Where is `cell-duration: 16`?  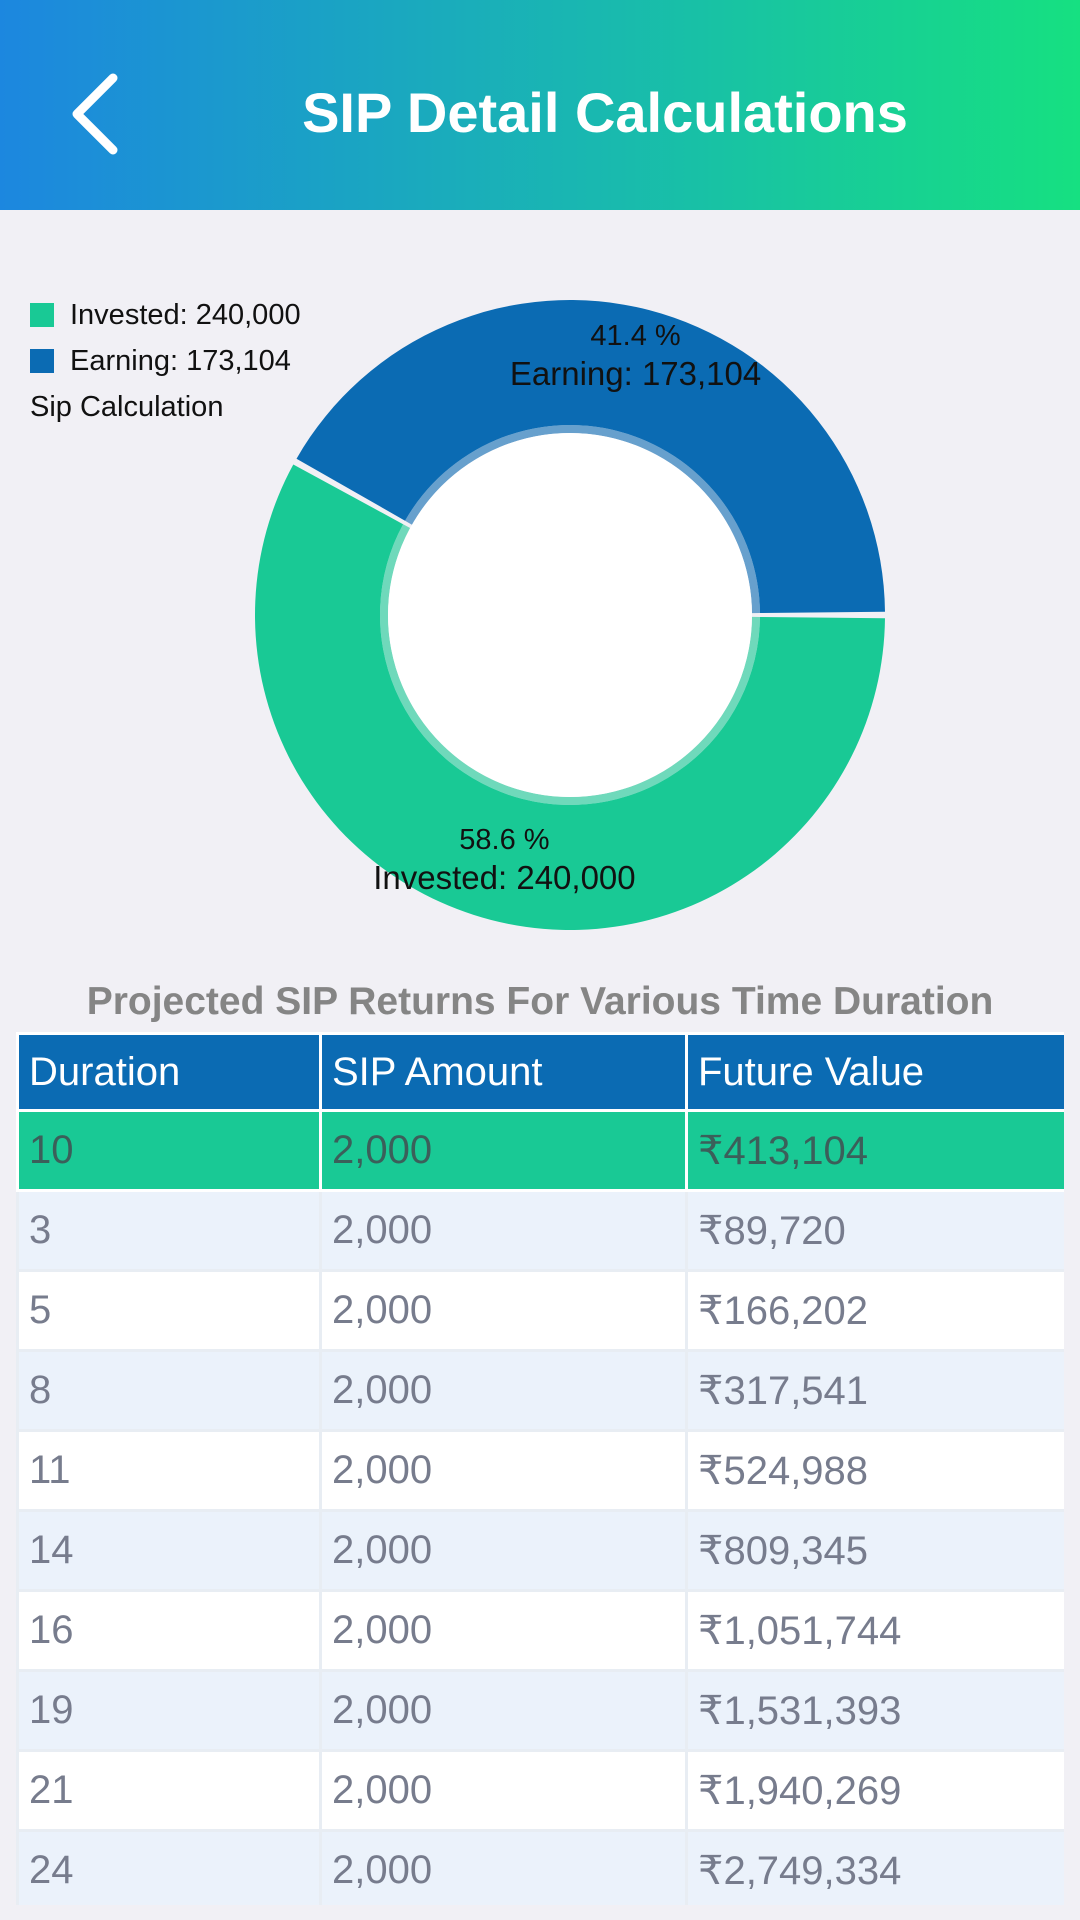 cell-duration: 16 is located at coordinates (169, 1630).